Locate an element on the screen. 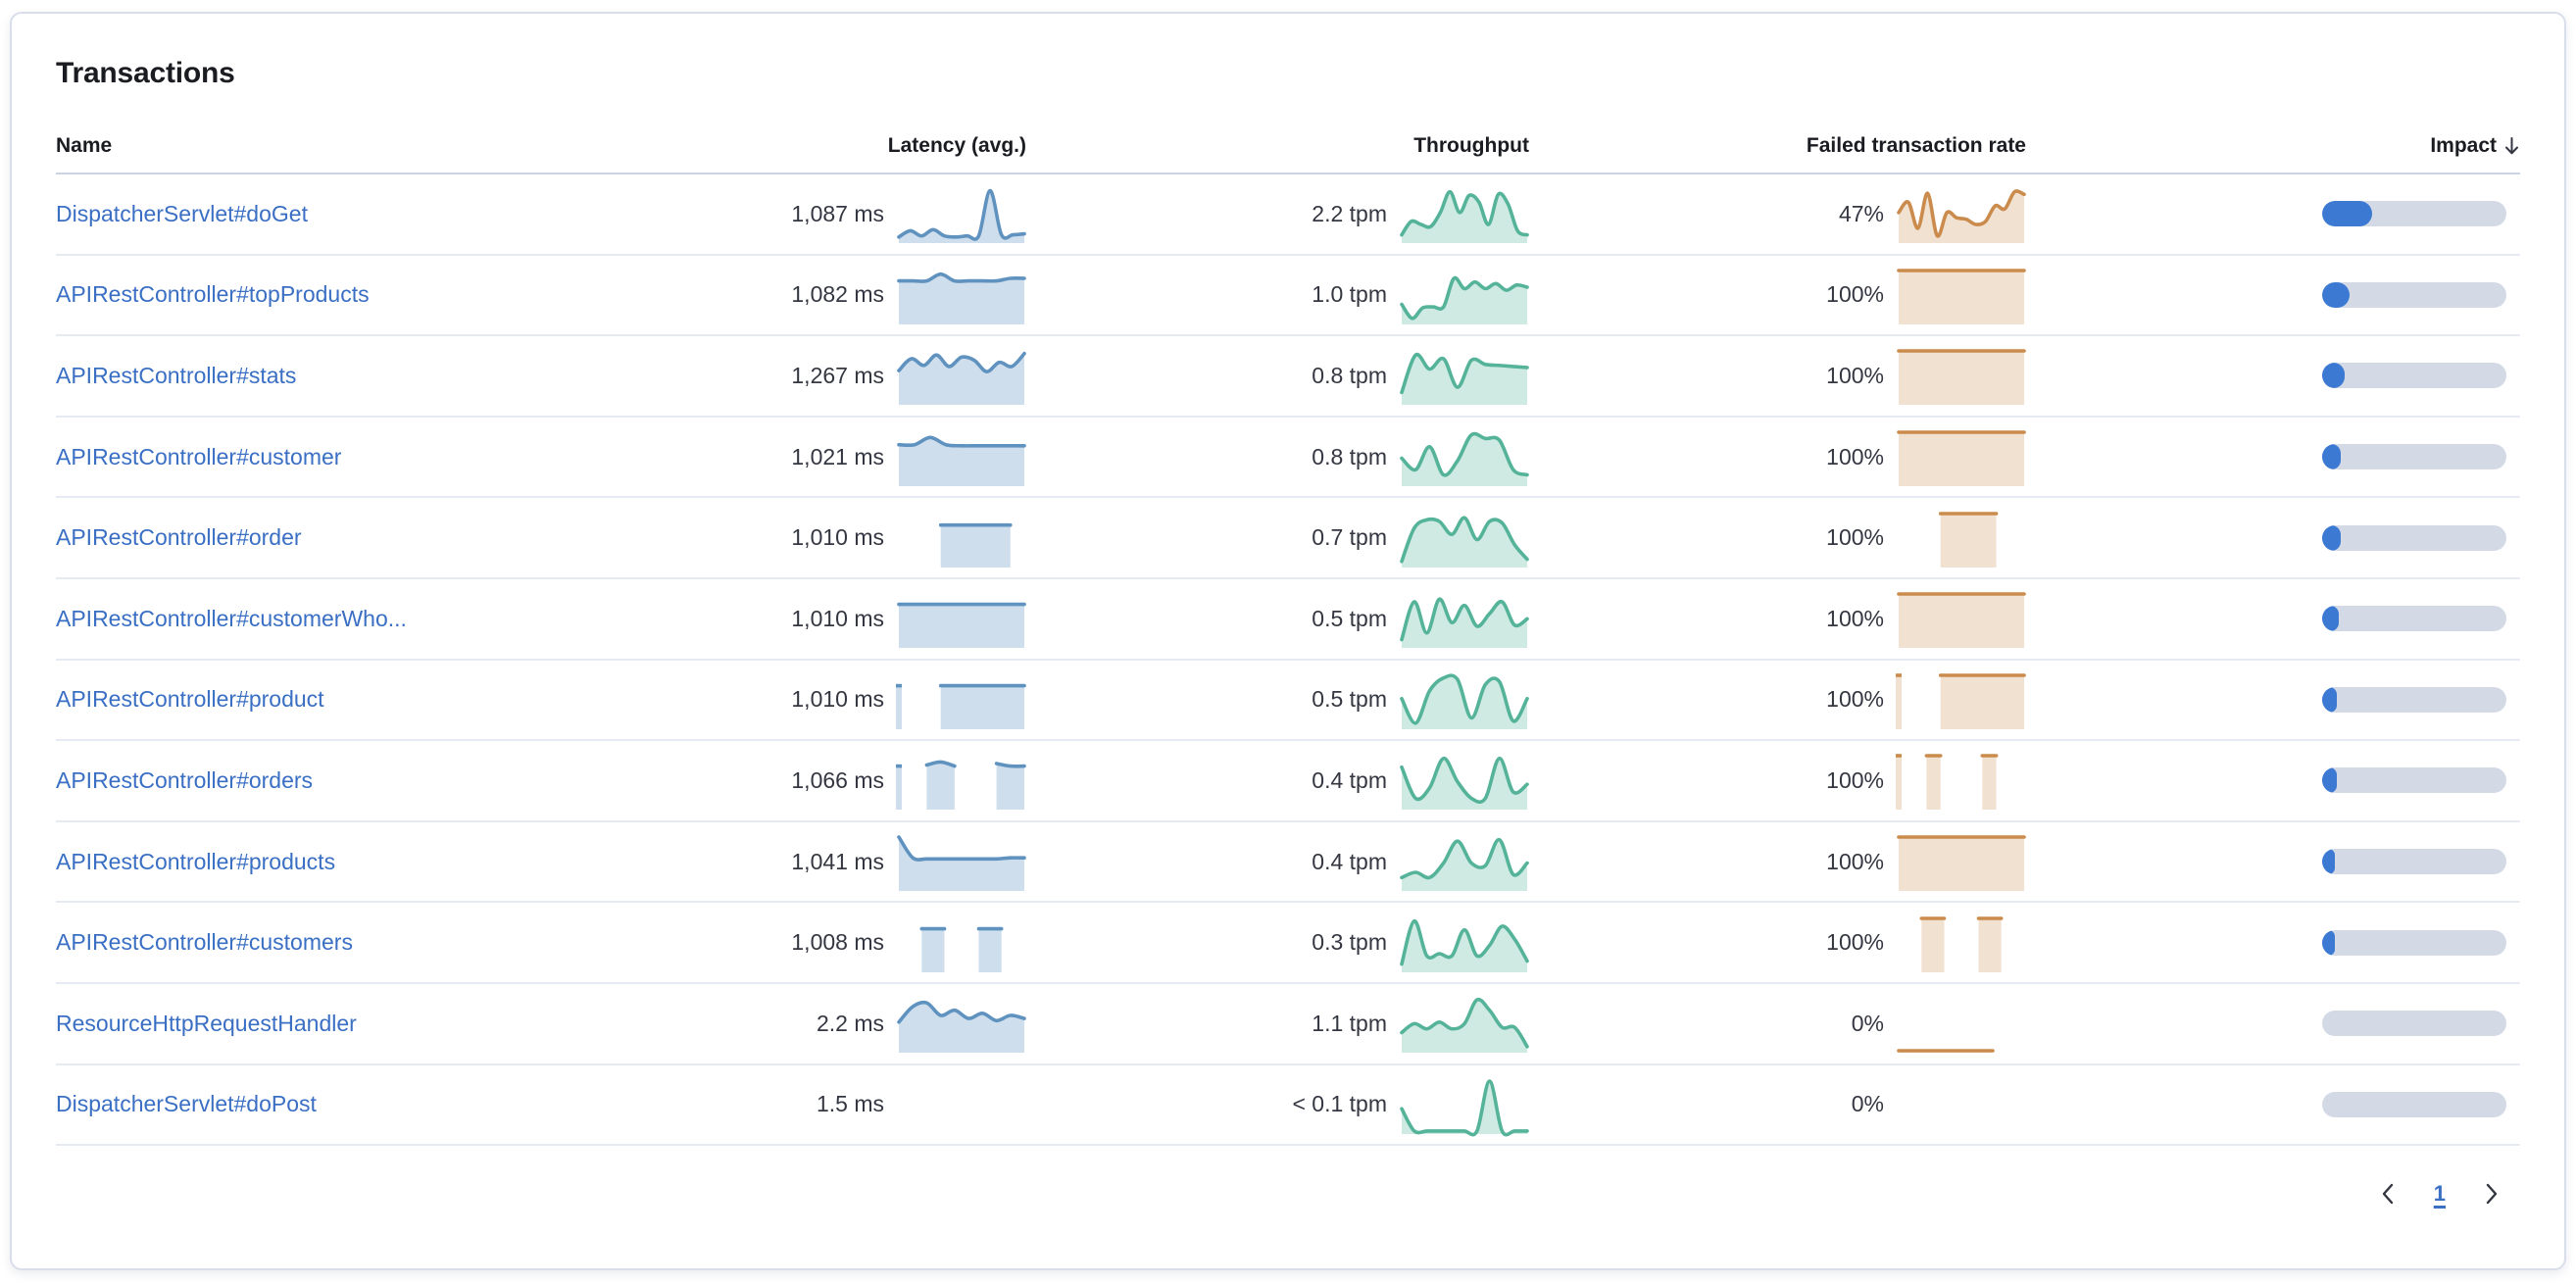 The image size is (2576, 1284). throughput-cell: 0.8 tpm is located at coordinates (1277, 375).